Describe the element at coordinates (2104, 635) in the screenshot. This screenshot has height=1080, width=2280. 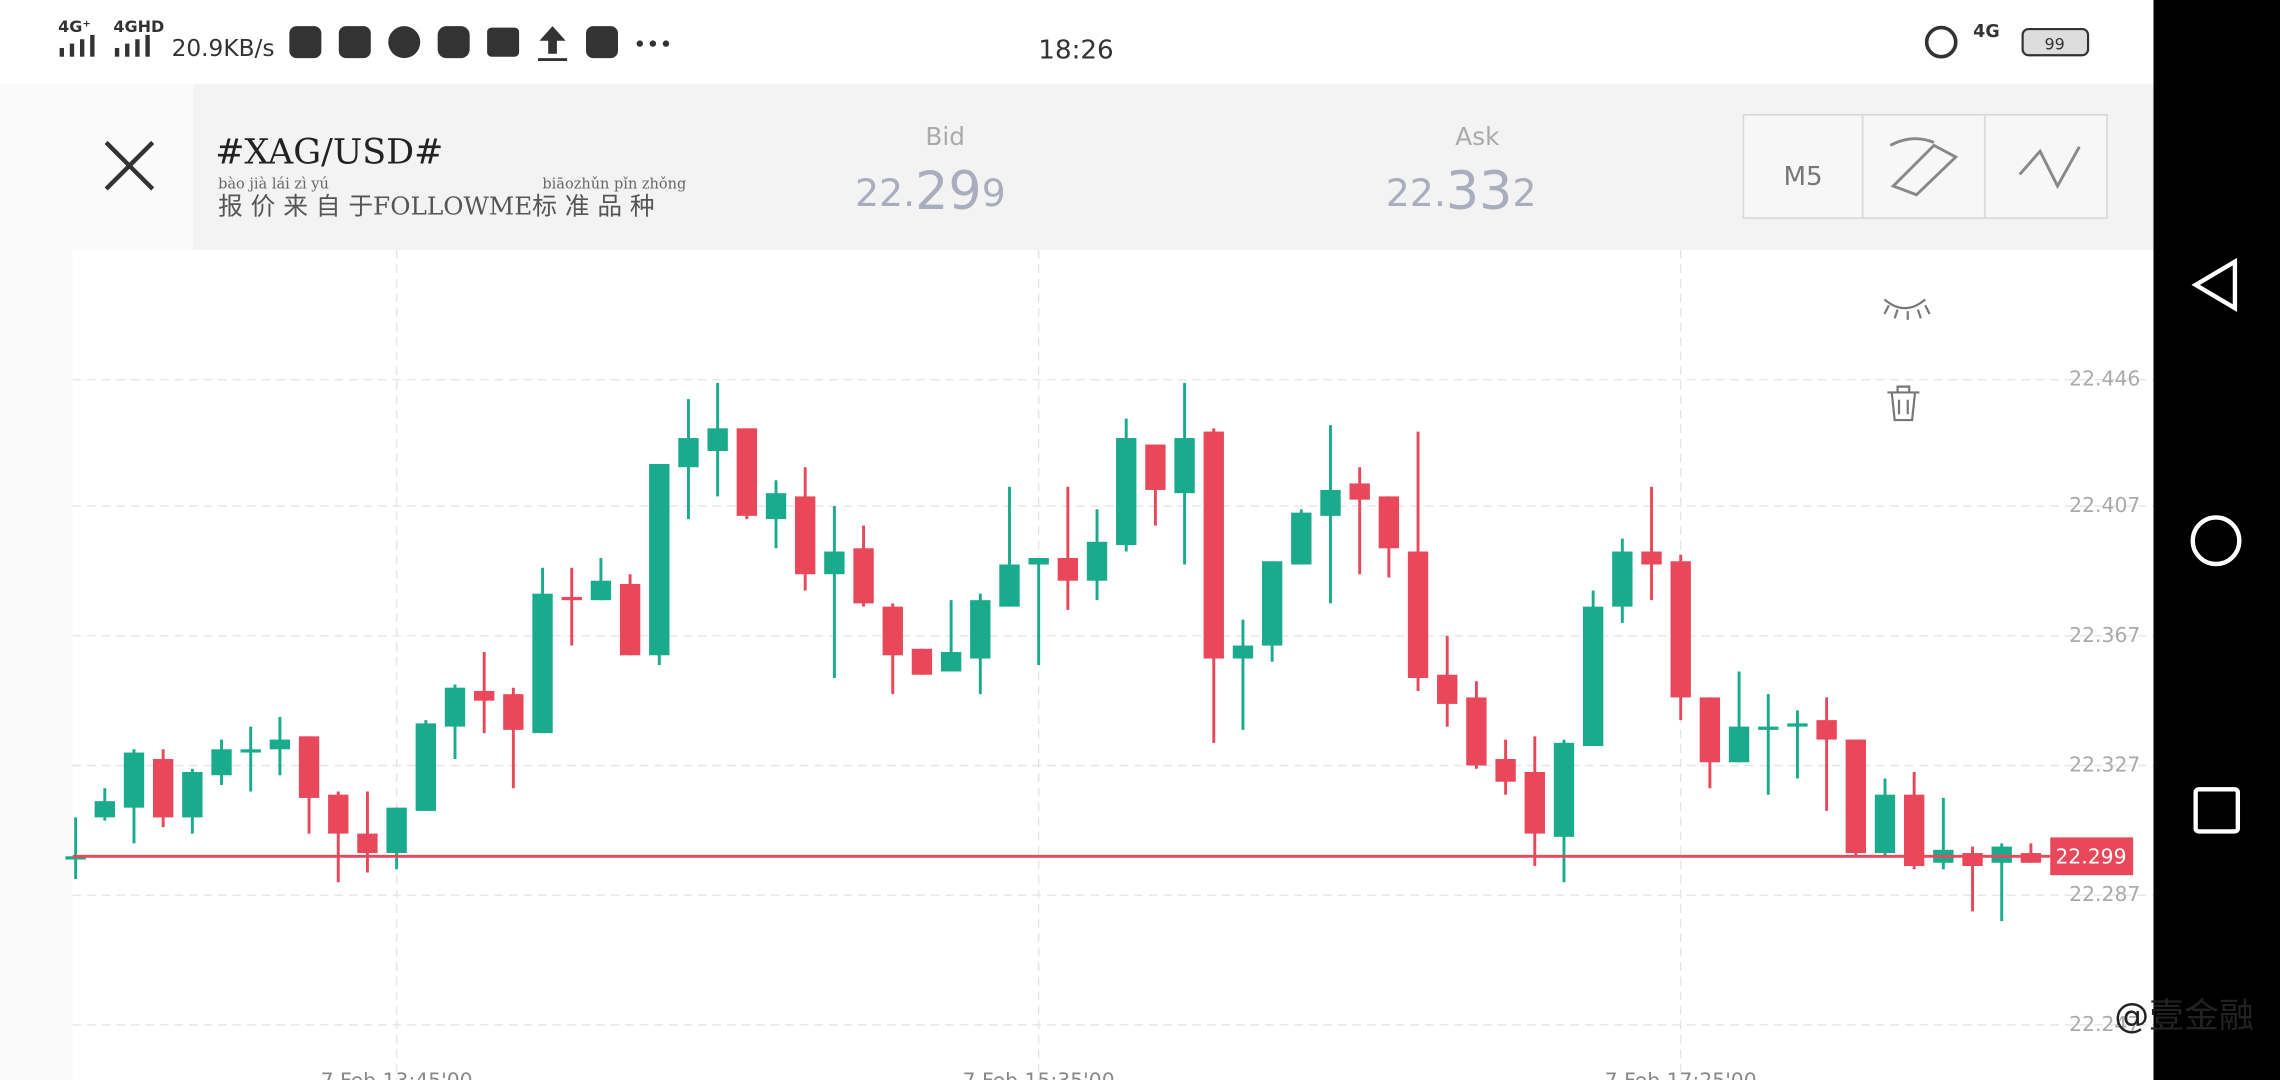
I see `y-tick-label: 22.367` at that location.